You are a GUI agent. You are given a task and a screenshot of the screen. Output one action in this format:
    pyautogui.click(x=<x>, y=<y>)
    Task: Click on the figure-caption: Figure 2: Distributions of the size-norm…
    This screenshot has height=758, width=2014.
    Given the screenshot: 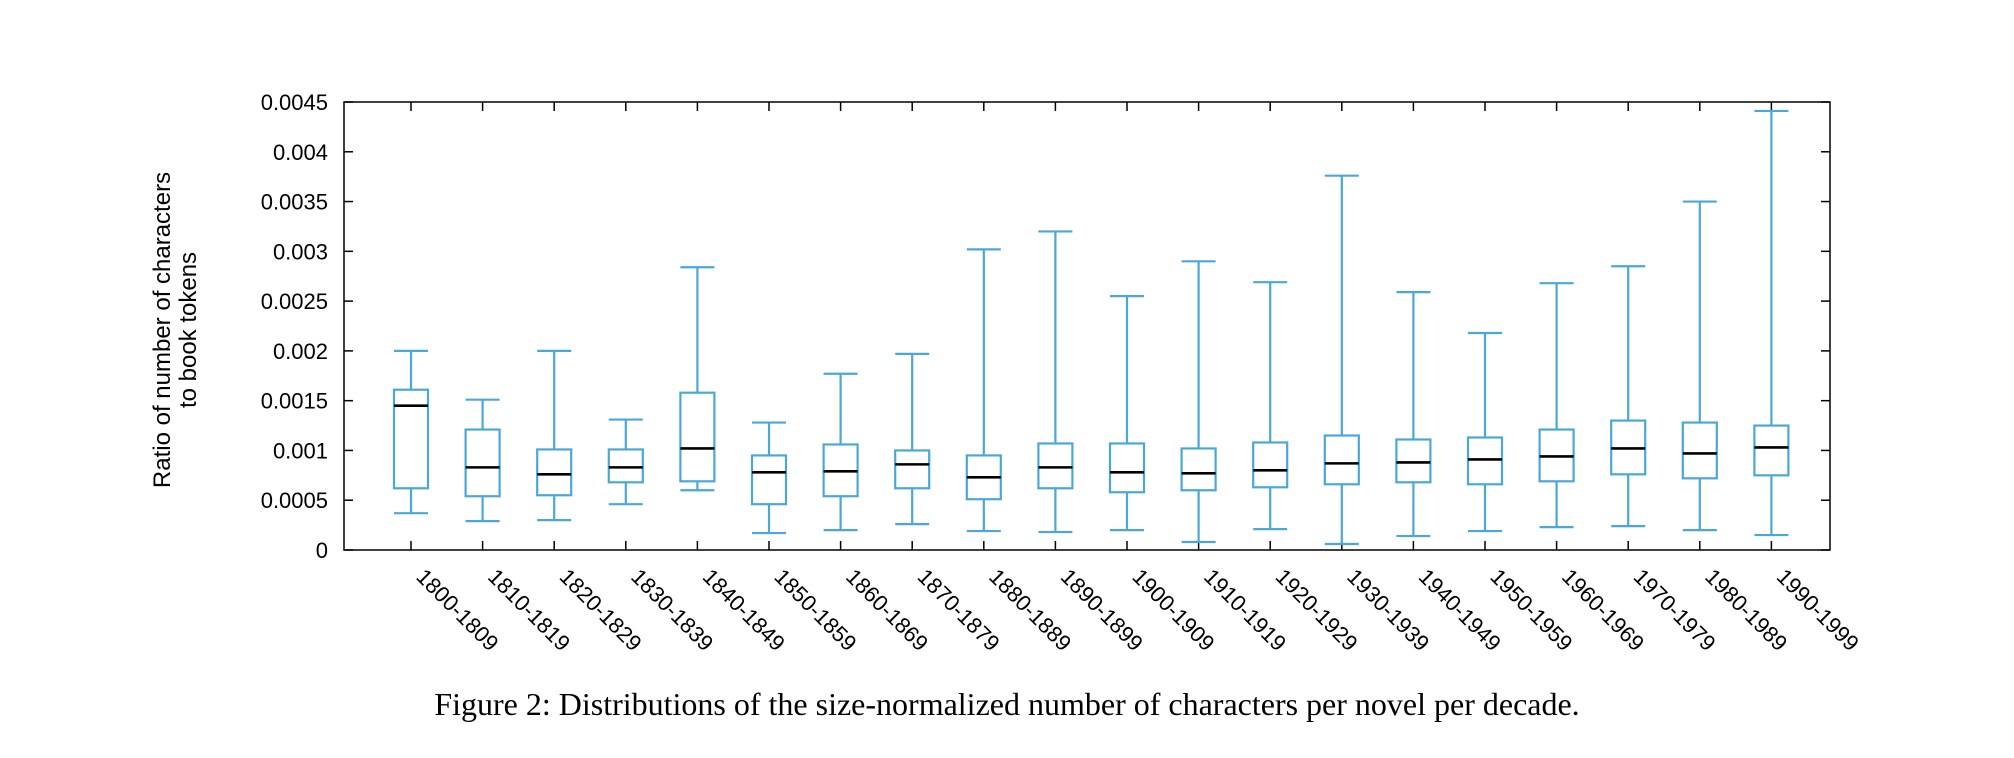 What is the action you would take?
    pyautogui.click(x=1007, y=704)
    